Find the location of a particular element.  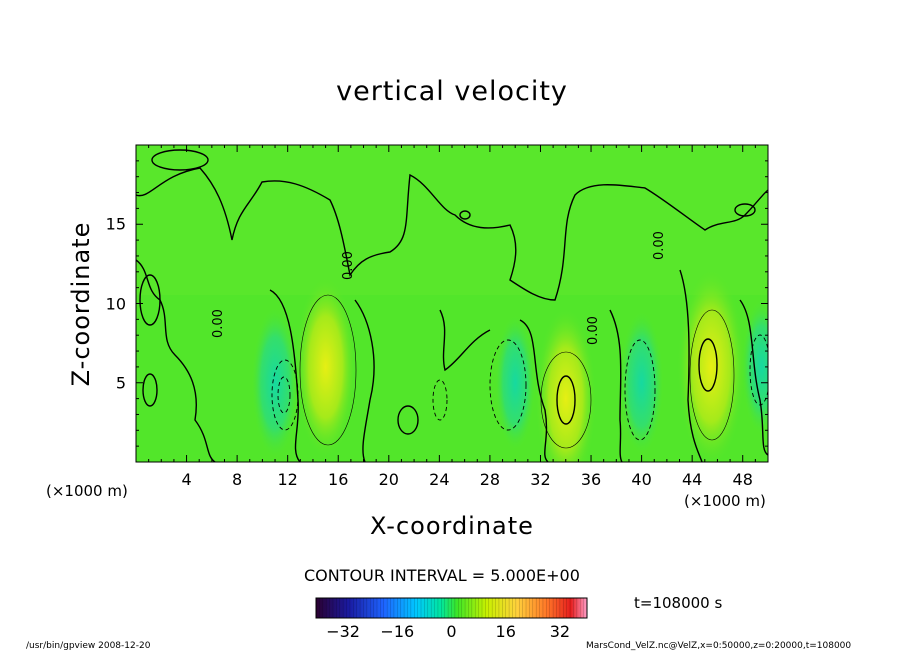

x-axis-label: X-coordinate is located at coordinates (452, 526).